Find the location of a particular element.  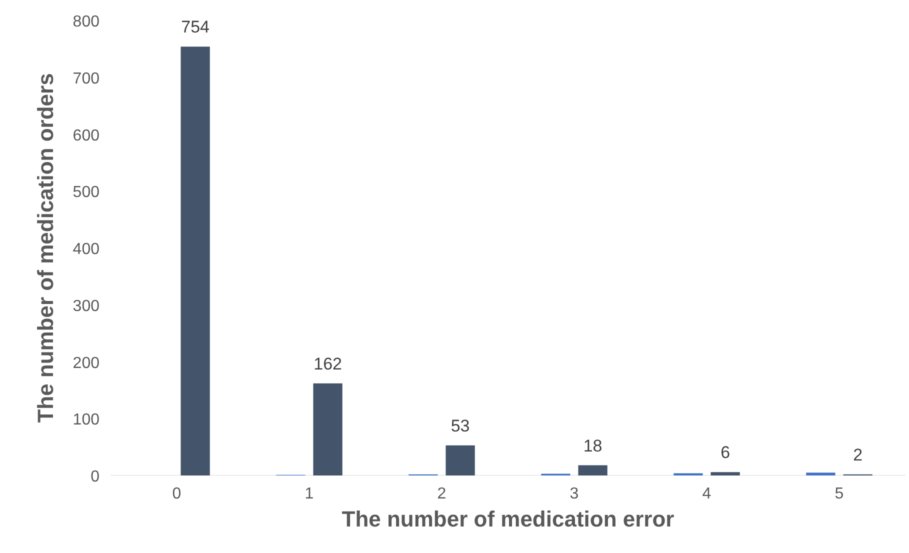

x-tick-label: 3 is located at coordinates (574, 494).